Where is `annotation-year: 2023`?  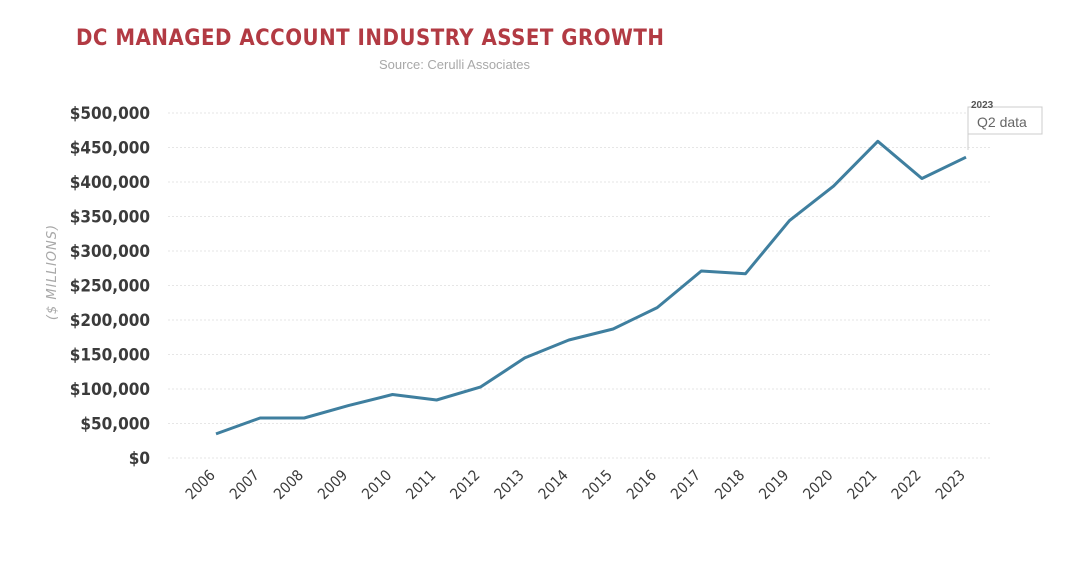
annotation-year: 2023 is located at coordinates (982, 105).